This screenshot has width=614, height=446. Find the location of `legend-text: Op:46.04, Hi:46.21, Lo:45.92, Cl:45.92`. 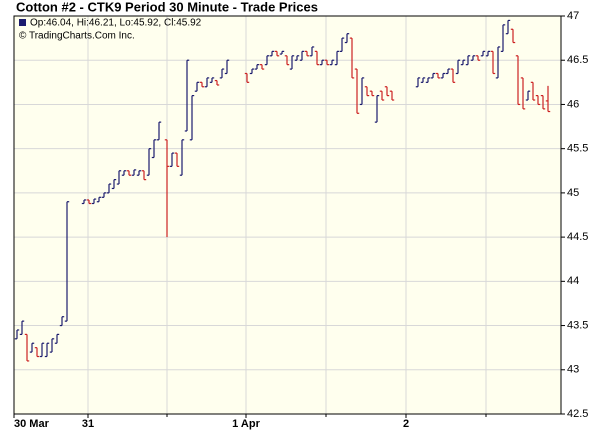

legend-text: Op:46.04, Hi:46.21, Lo:45.92, Cl:45.92 is located at coordinates (116, 23).